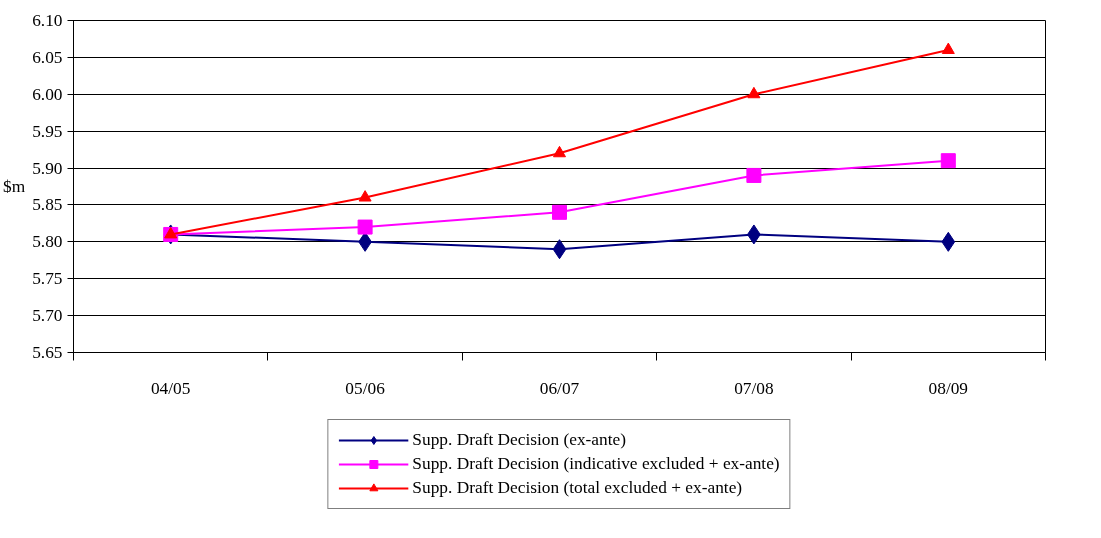  What do you see at coordinates (754, 388) in the screenshot?
I see `x-tick-label: 07/08` at bounding box center [754, 388].